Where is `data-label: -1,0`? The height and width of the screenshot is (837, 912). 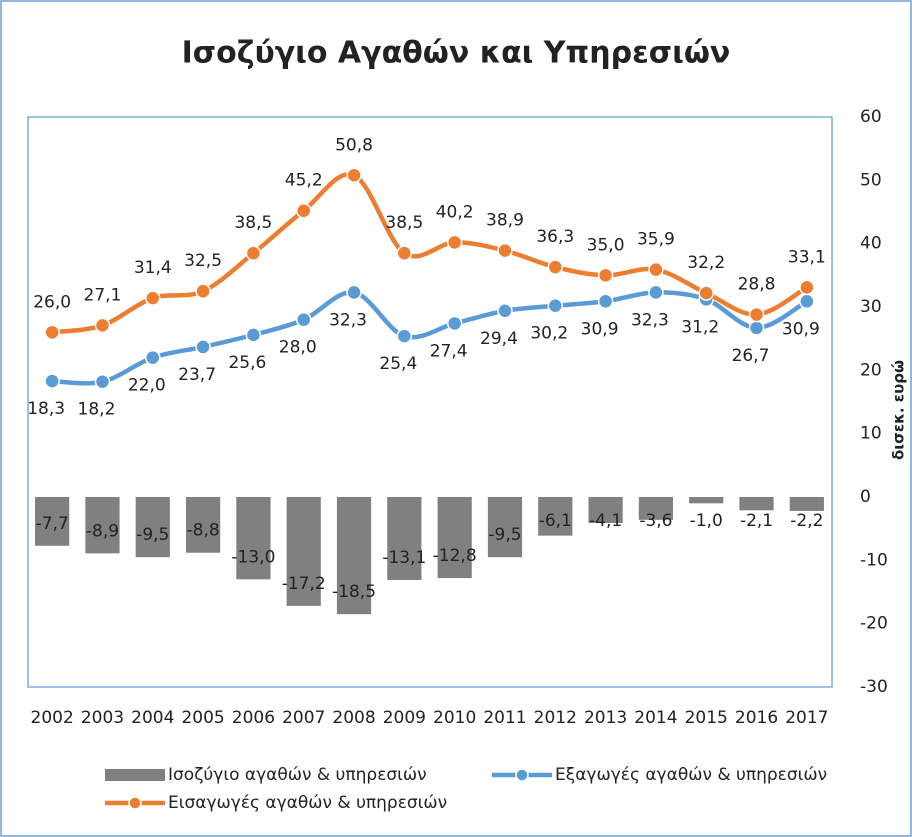 data-label: -1,0 is located at coordinates (706, 521).